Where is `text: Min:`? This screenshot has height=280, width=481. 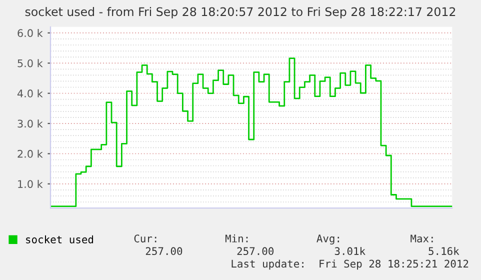
text: Min: is located at coordinates (236, 238).